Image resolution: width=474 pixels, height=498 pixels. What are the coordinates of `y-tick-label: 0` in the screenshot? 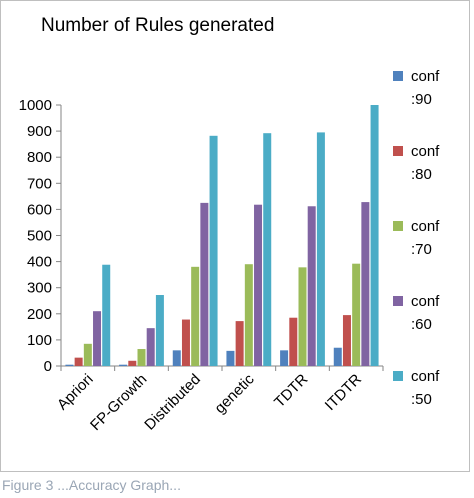 It's located at (48, 366).